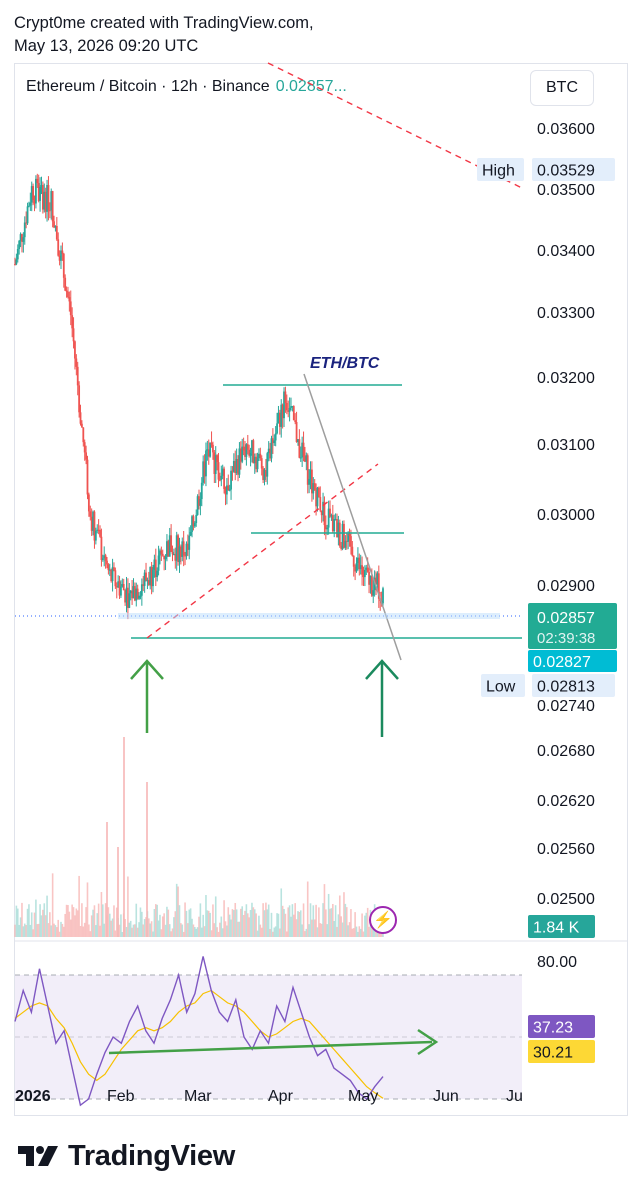 This screenshot has height=1200, width=642. I want to click on low-value: 0.02813, so click(566, 687).